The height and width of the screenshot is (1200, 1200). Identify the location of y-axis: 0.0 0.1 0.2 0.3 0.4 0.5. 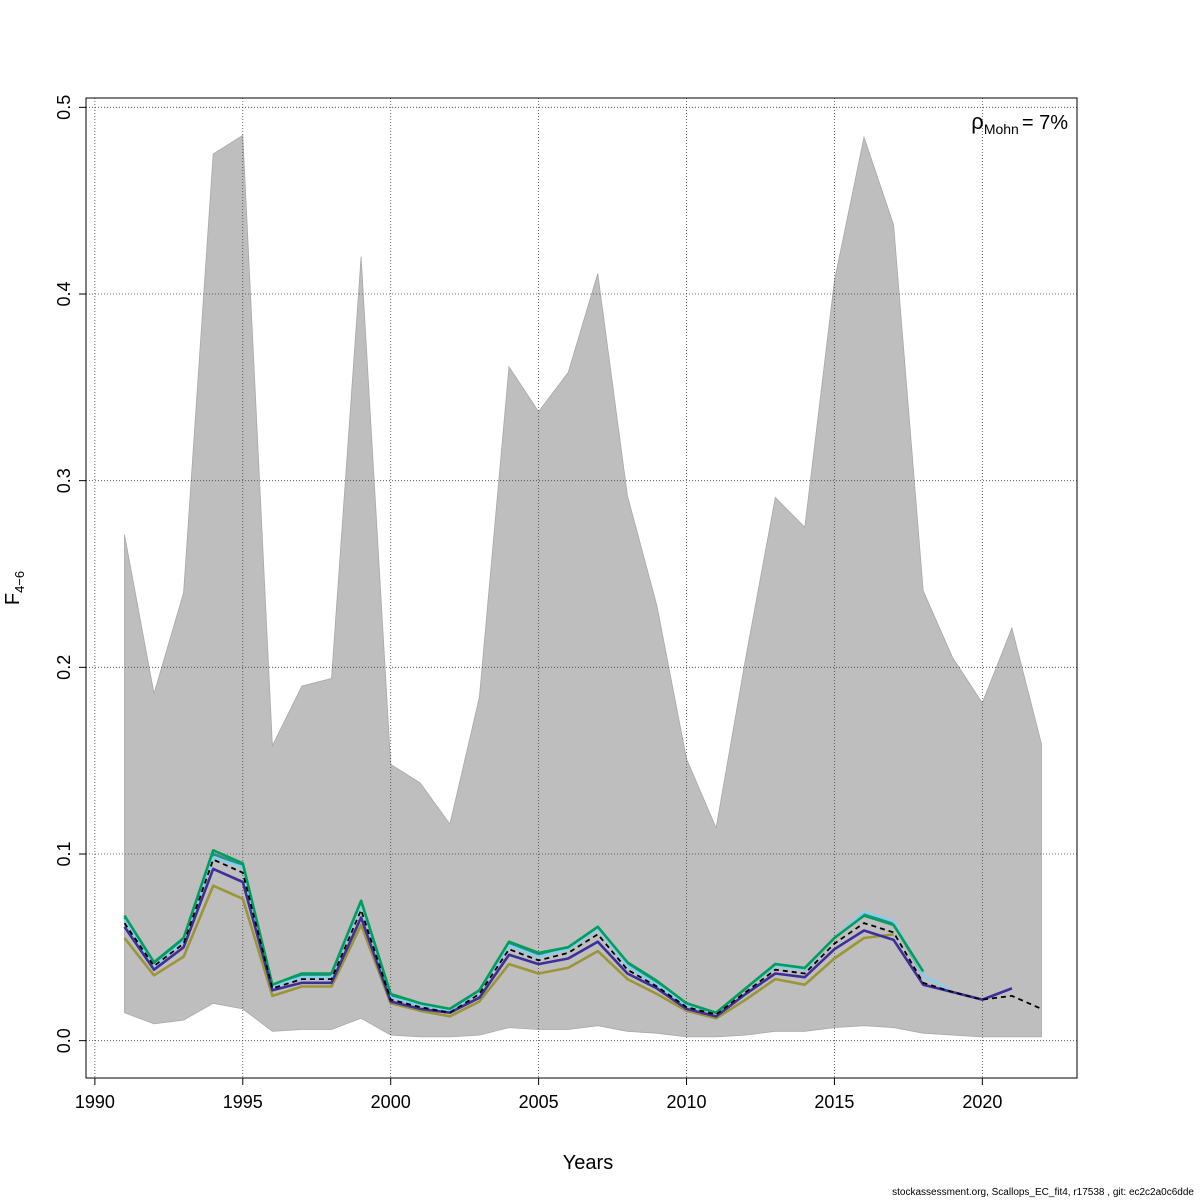
(70, 574).